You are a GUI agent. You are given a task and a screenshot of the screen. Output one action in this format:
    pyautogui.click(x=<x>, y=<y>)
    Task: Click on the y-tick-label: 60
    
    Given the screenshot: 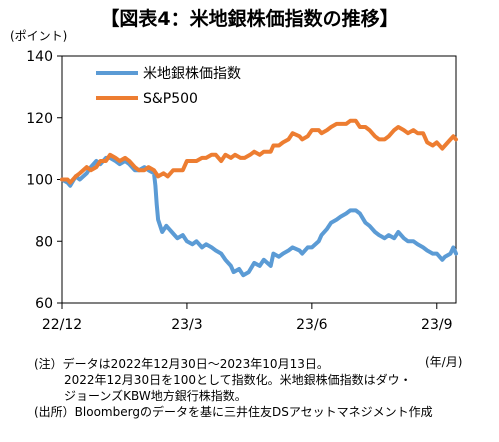 What is the action you would take?
    pyautogui.click(x=44, y=304)
    